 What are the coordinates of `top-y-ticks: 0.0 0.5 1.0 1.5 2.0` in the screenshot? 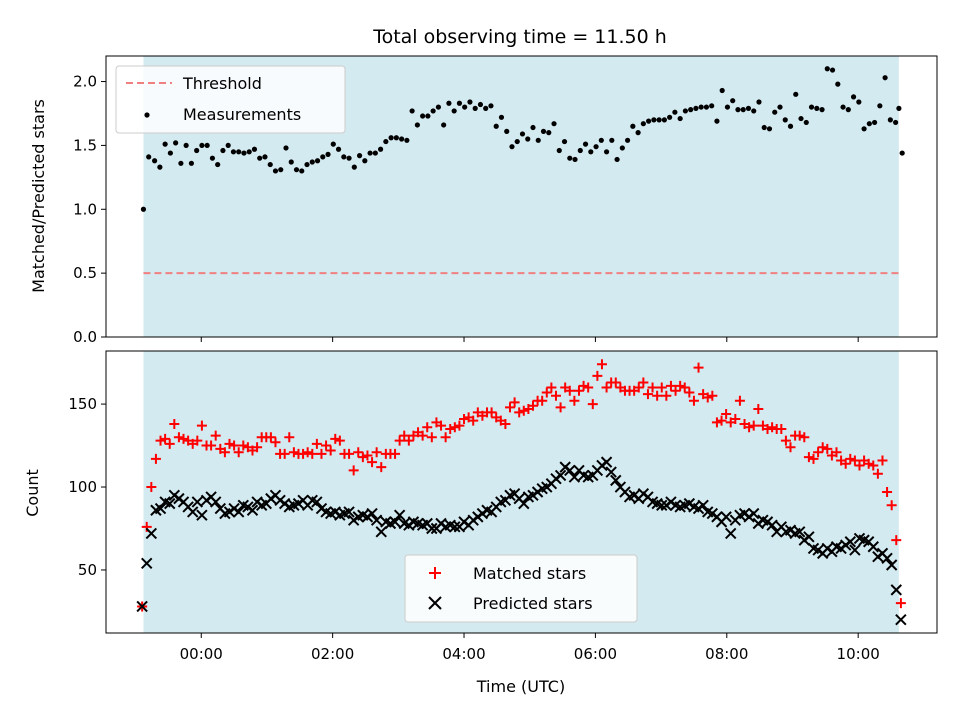 It's located at (89, 209).